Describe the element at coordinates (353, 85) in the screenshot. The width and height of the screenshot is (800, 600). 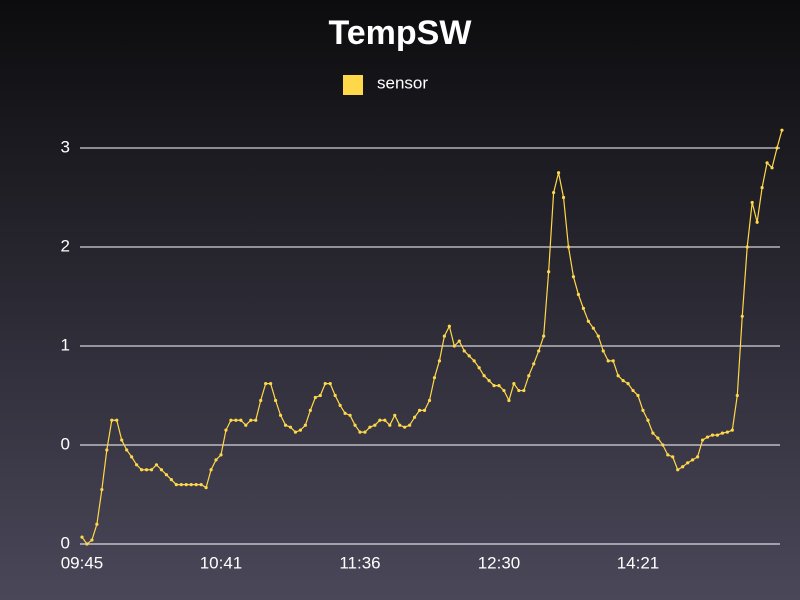
I see `legend-swatch` at that location.